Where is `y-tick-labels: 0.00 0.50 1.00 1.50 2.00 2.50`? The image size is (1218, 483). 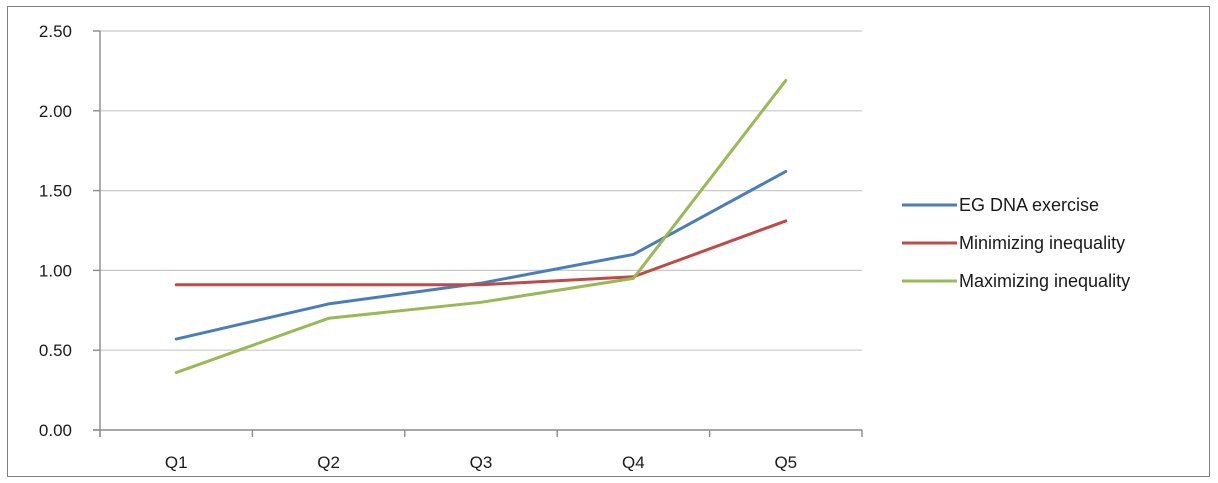
y-tick-labels: 0.00 0.50 1.00 1.50 2.00 2.50 is located at coordinates (55, 231).